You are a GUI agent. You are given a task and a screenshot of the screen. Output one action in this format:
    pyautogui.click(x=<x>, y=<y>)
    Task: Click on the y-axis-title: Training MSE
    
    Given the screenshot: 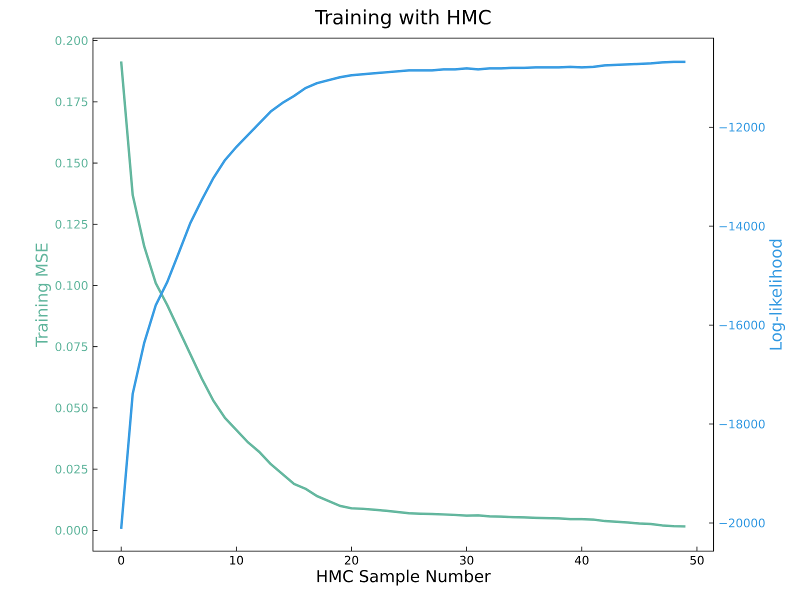 What is the action you would take?
    pyautogui.click(x=43, y=295)
    